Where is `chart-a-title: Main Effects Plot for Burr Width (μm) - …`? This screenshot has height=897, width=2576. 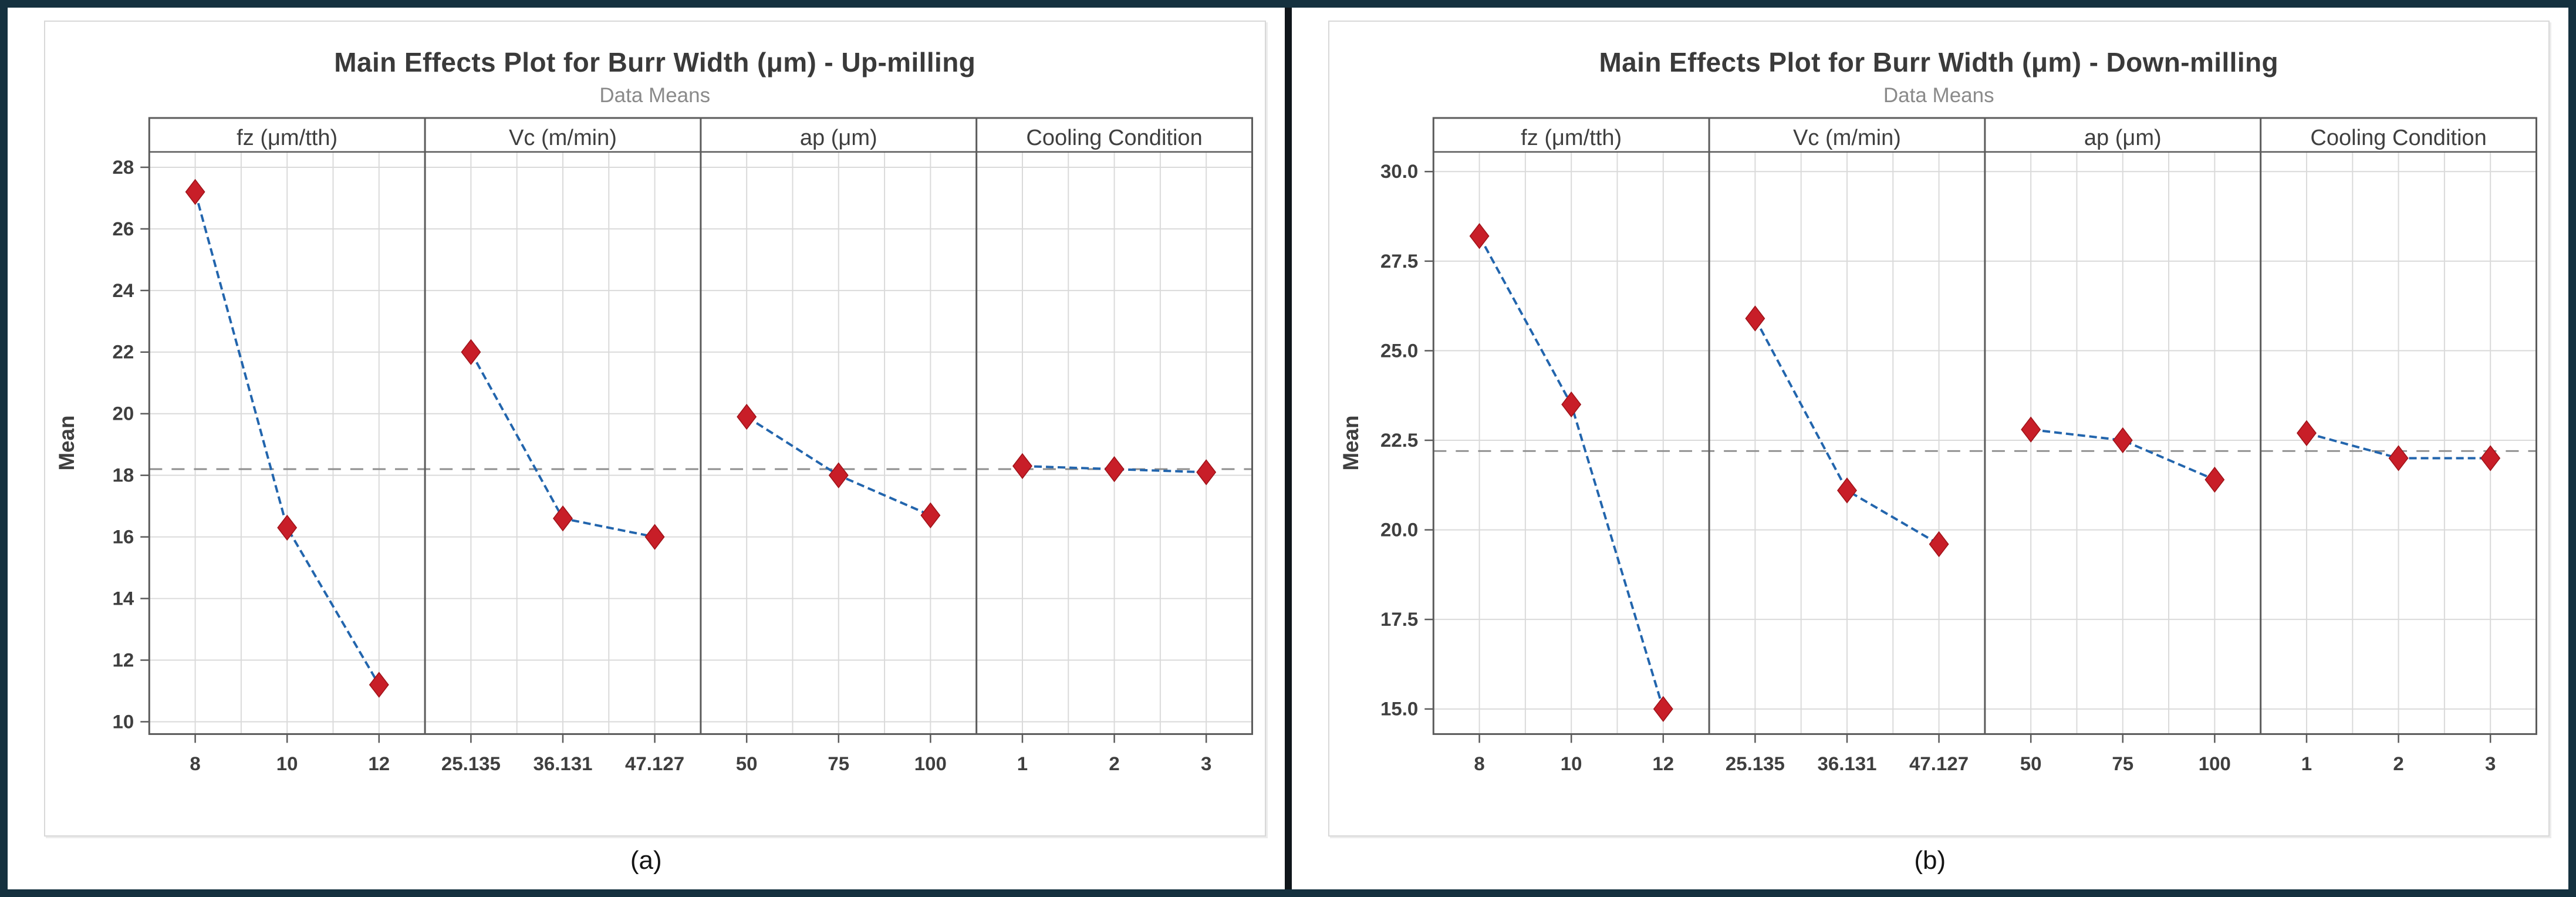
chart-a-title: Main Effects Plot for Burr Width (μm) - … is located at coordinates (655, 62).